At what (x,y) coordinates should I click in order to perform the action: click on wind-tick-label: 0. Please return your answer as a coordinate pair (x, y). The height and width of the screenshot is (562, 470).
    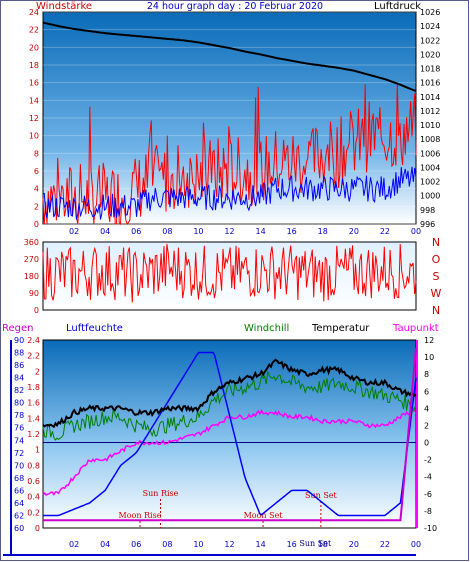
    Looking at the image, I should click on (36, 224).